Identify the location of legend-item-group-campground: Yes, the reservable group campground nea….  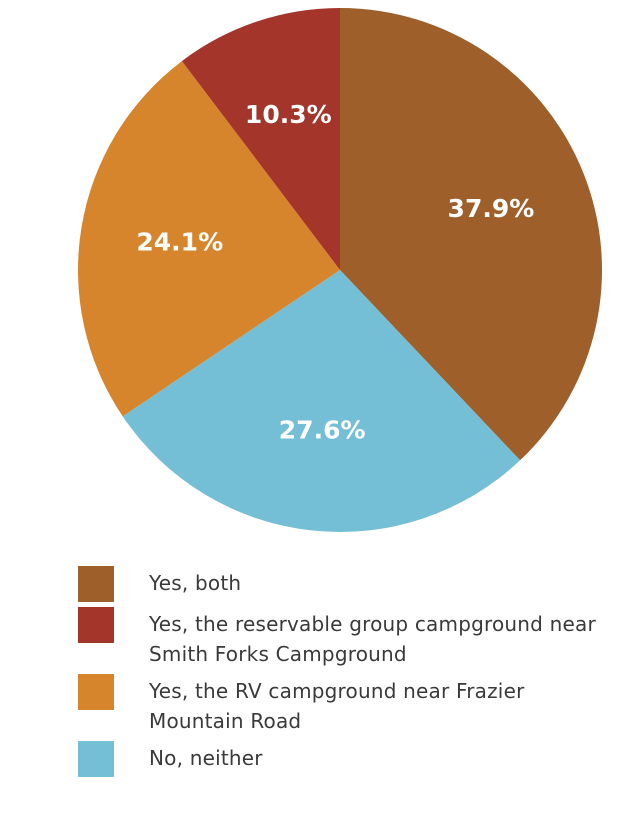
(348, 638).